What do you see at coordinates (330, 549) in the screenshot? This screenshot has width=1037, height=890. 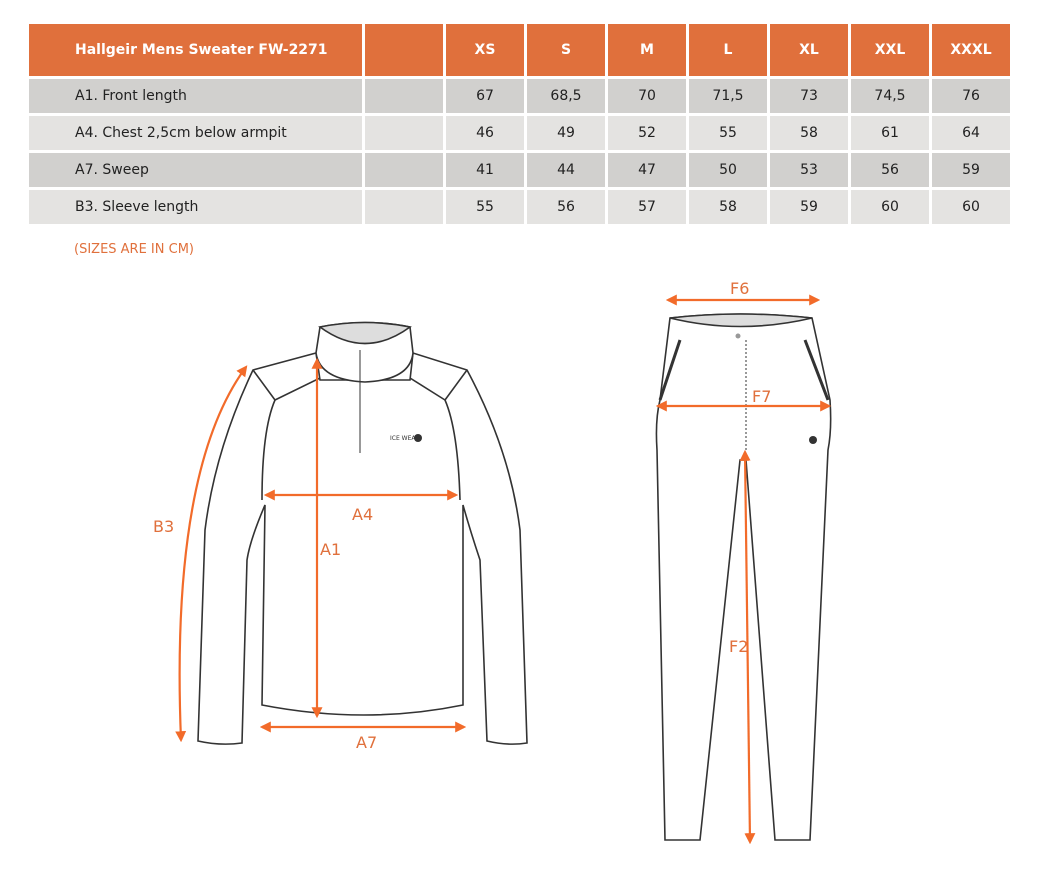 I see `a1-label: A1` at bounding box center [330, 549].